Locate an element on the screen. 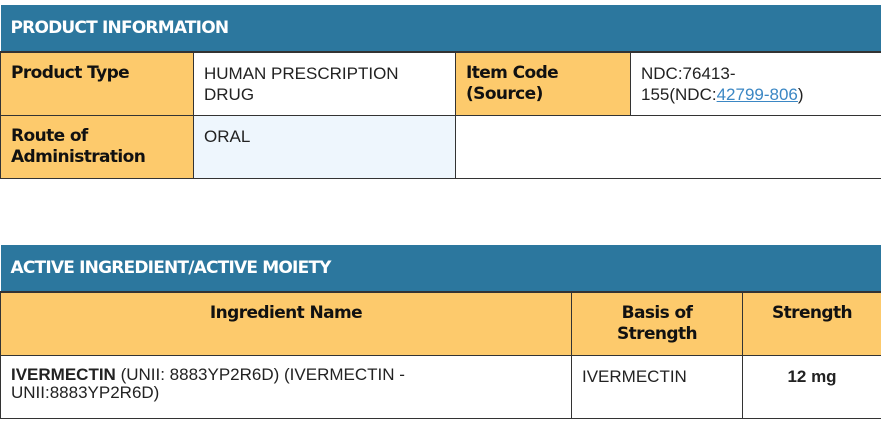 The width and height of the screenshot is (881, 426). product-type-label: Product Type is located at coordinates (97, 83).